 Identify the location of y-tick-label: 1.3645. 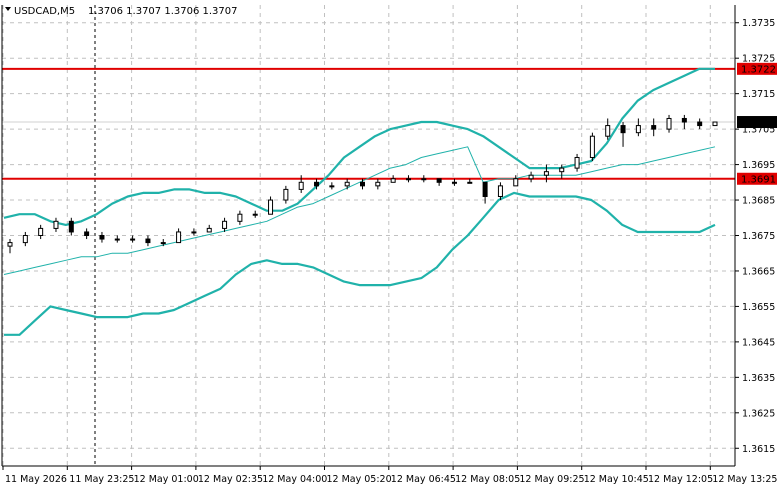
(758, 342).